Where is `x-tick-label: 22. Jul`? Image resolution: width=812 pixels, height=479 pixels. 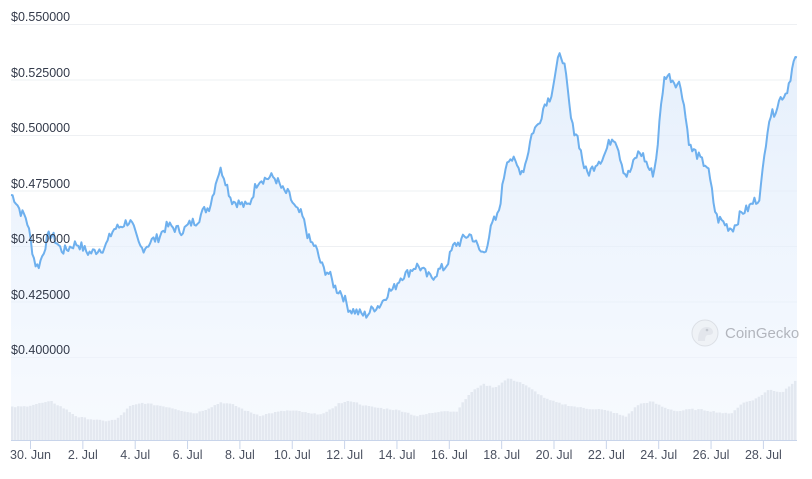 x-tick-label: 22. Jul is located at coordinates (606, 455).